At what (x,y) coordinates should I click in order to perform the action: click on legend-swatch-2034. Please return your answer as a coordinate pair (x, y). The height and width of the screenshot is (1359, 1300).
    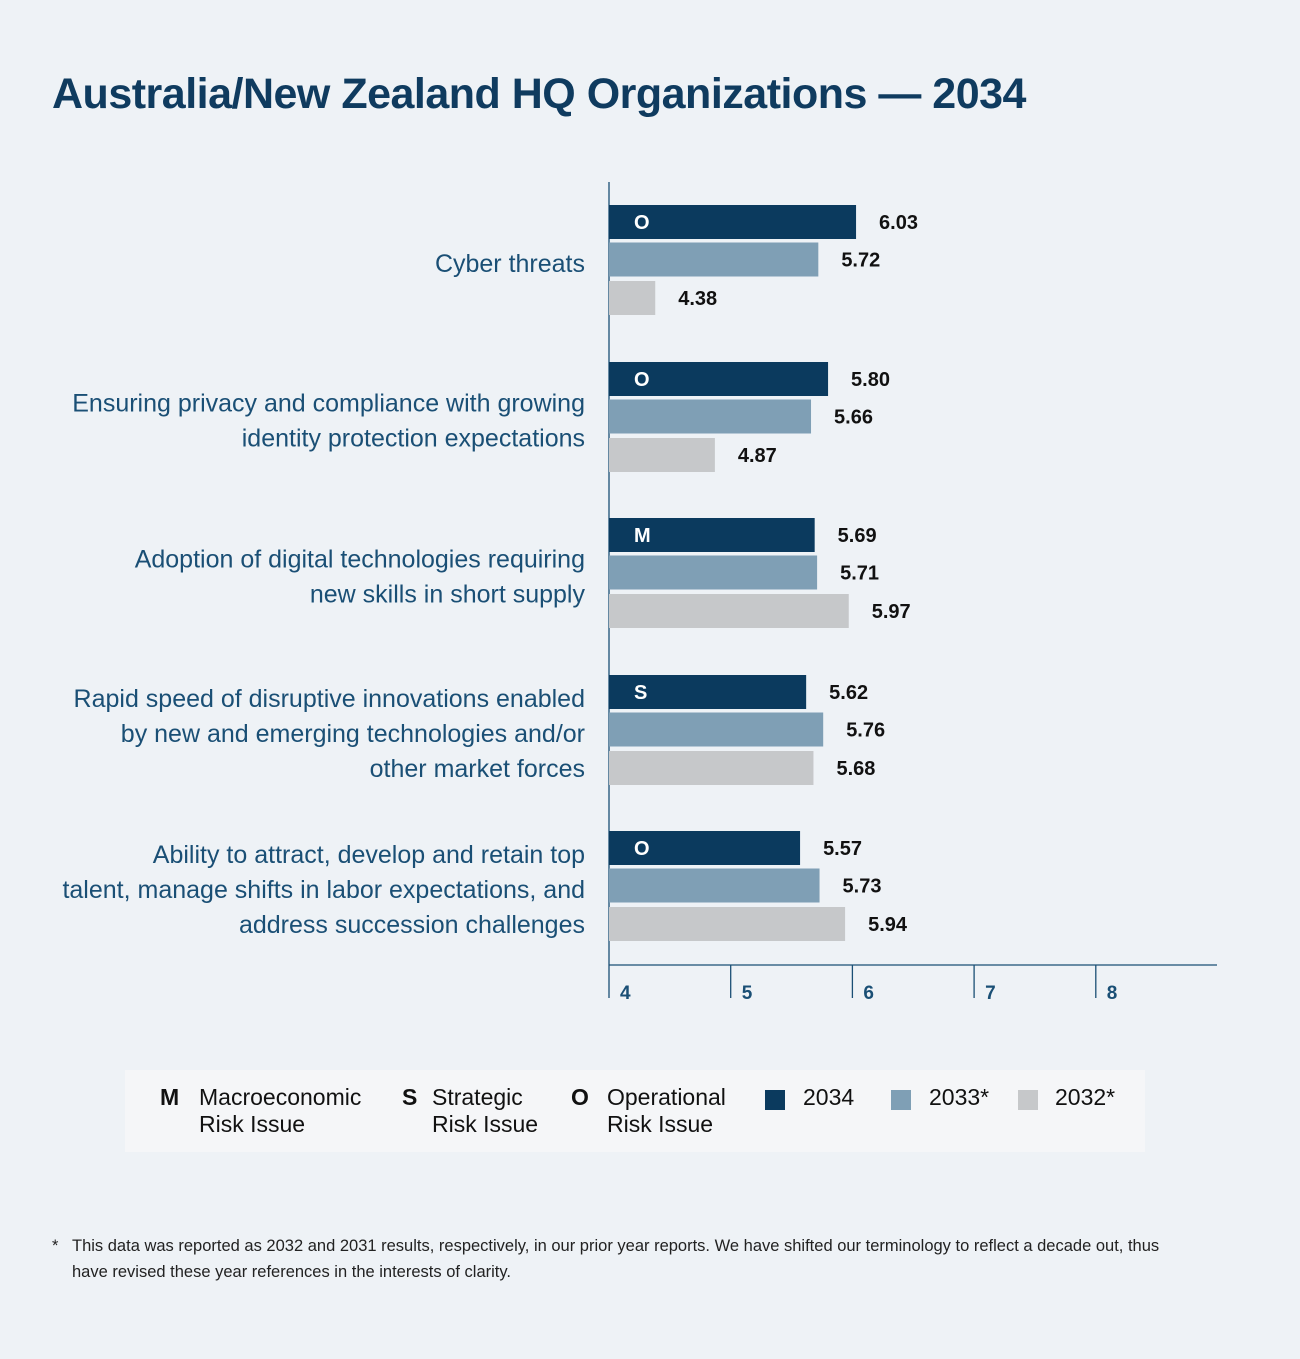
    Looking at the image, I should click on (775, 1100).